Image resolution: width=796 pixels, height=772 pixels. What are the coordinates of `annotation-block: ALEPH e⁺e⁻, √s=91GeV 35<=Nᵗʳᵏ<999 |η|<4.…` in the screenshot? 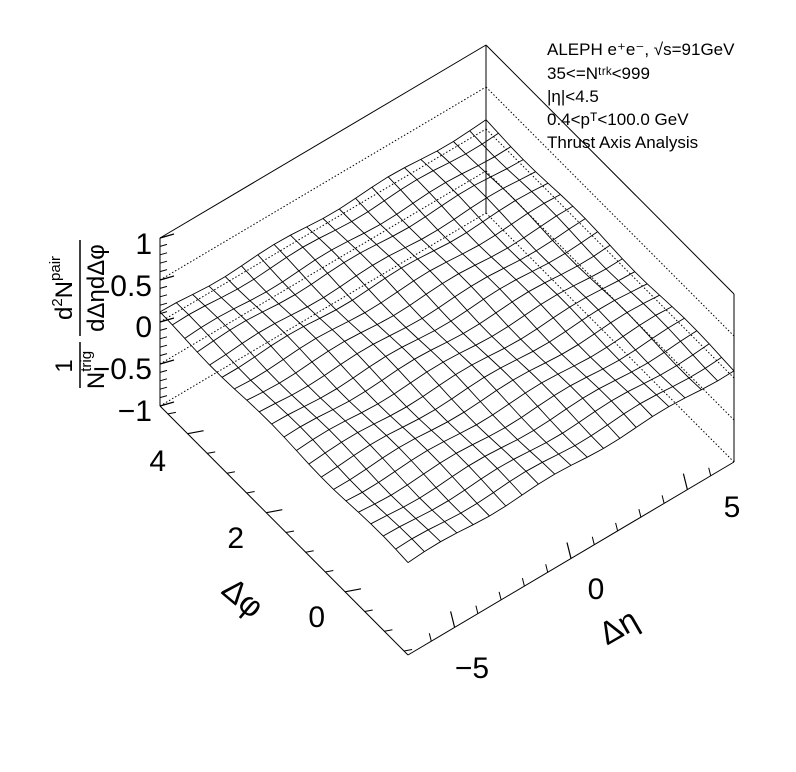 It's located at (641, 96).